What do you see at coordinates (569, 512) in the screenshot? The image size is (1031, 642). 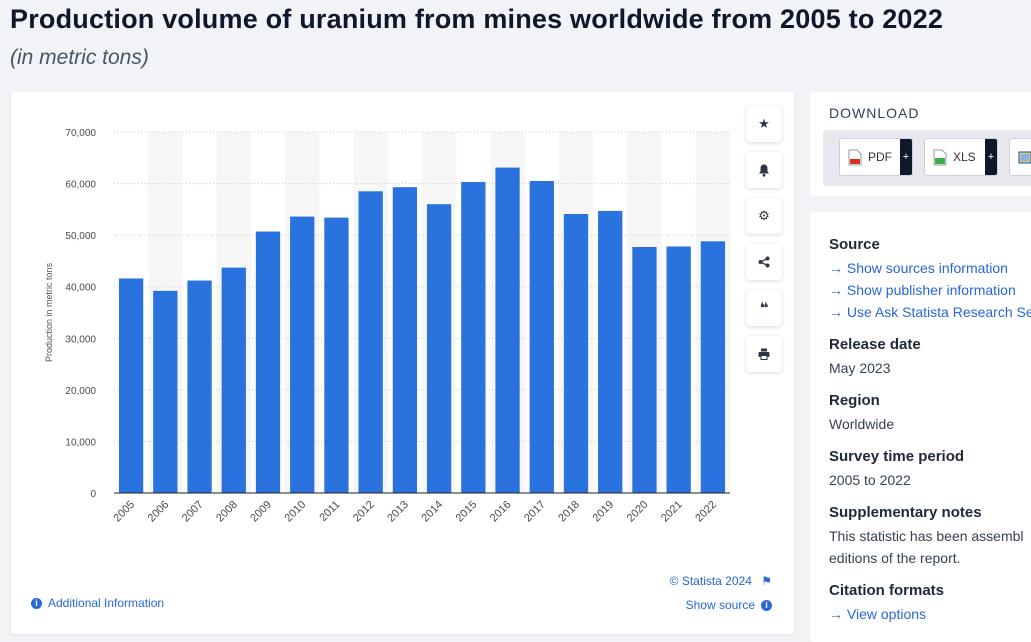 I see `x-tick-label: 2018` at bounding box center [569, 512].